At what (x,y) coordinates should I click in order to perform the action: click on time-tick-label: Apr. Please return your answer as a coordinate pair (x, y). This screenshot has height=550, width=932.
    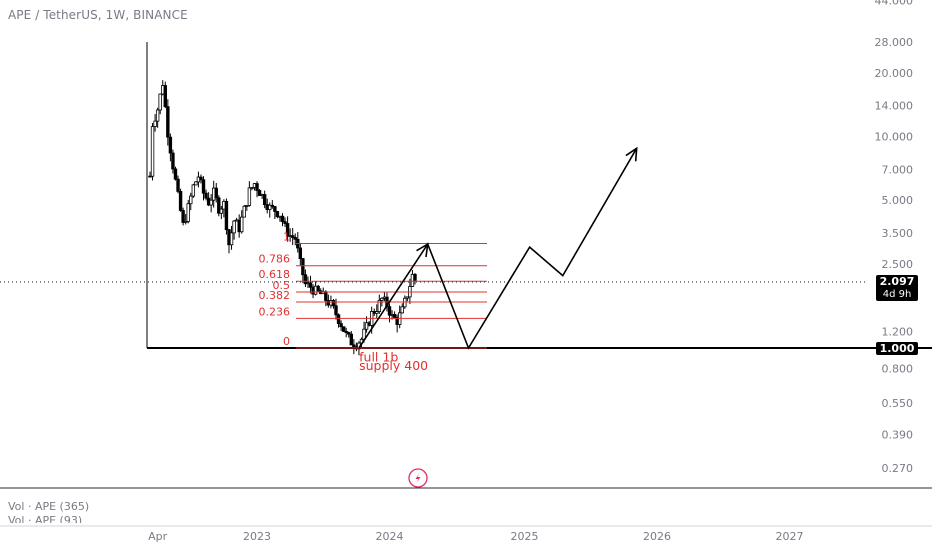
    Looking at the image, I should click on (158, 536).